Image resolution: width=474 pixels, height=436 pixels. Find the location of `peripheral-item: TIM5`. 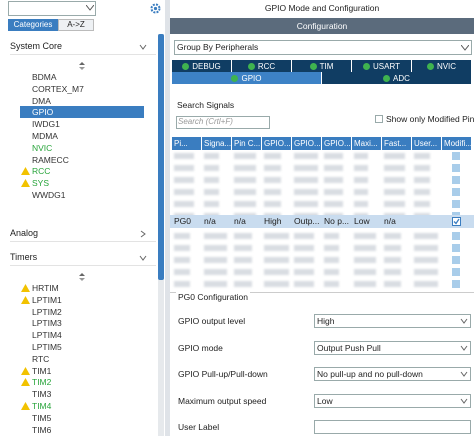

peripheral-item: TIM5 is located at coordinates (42, 417).